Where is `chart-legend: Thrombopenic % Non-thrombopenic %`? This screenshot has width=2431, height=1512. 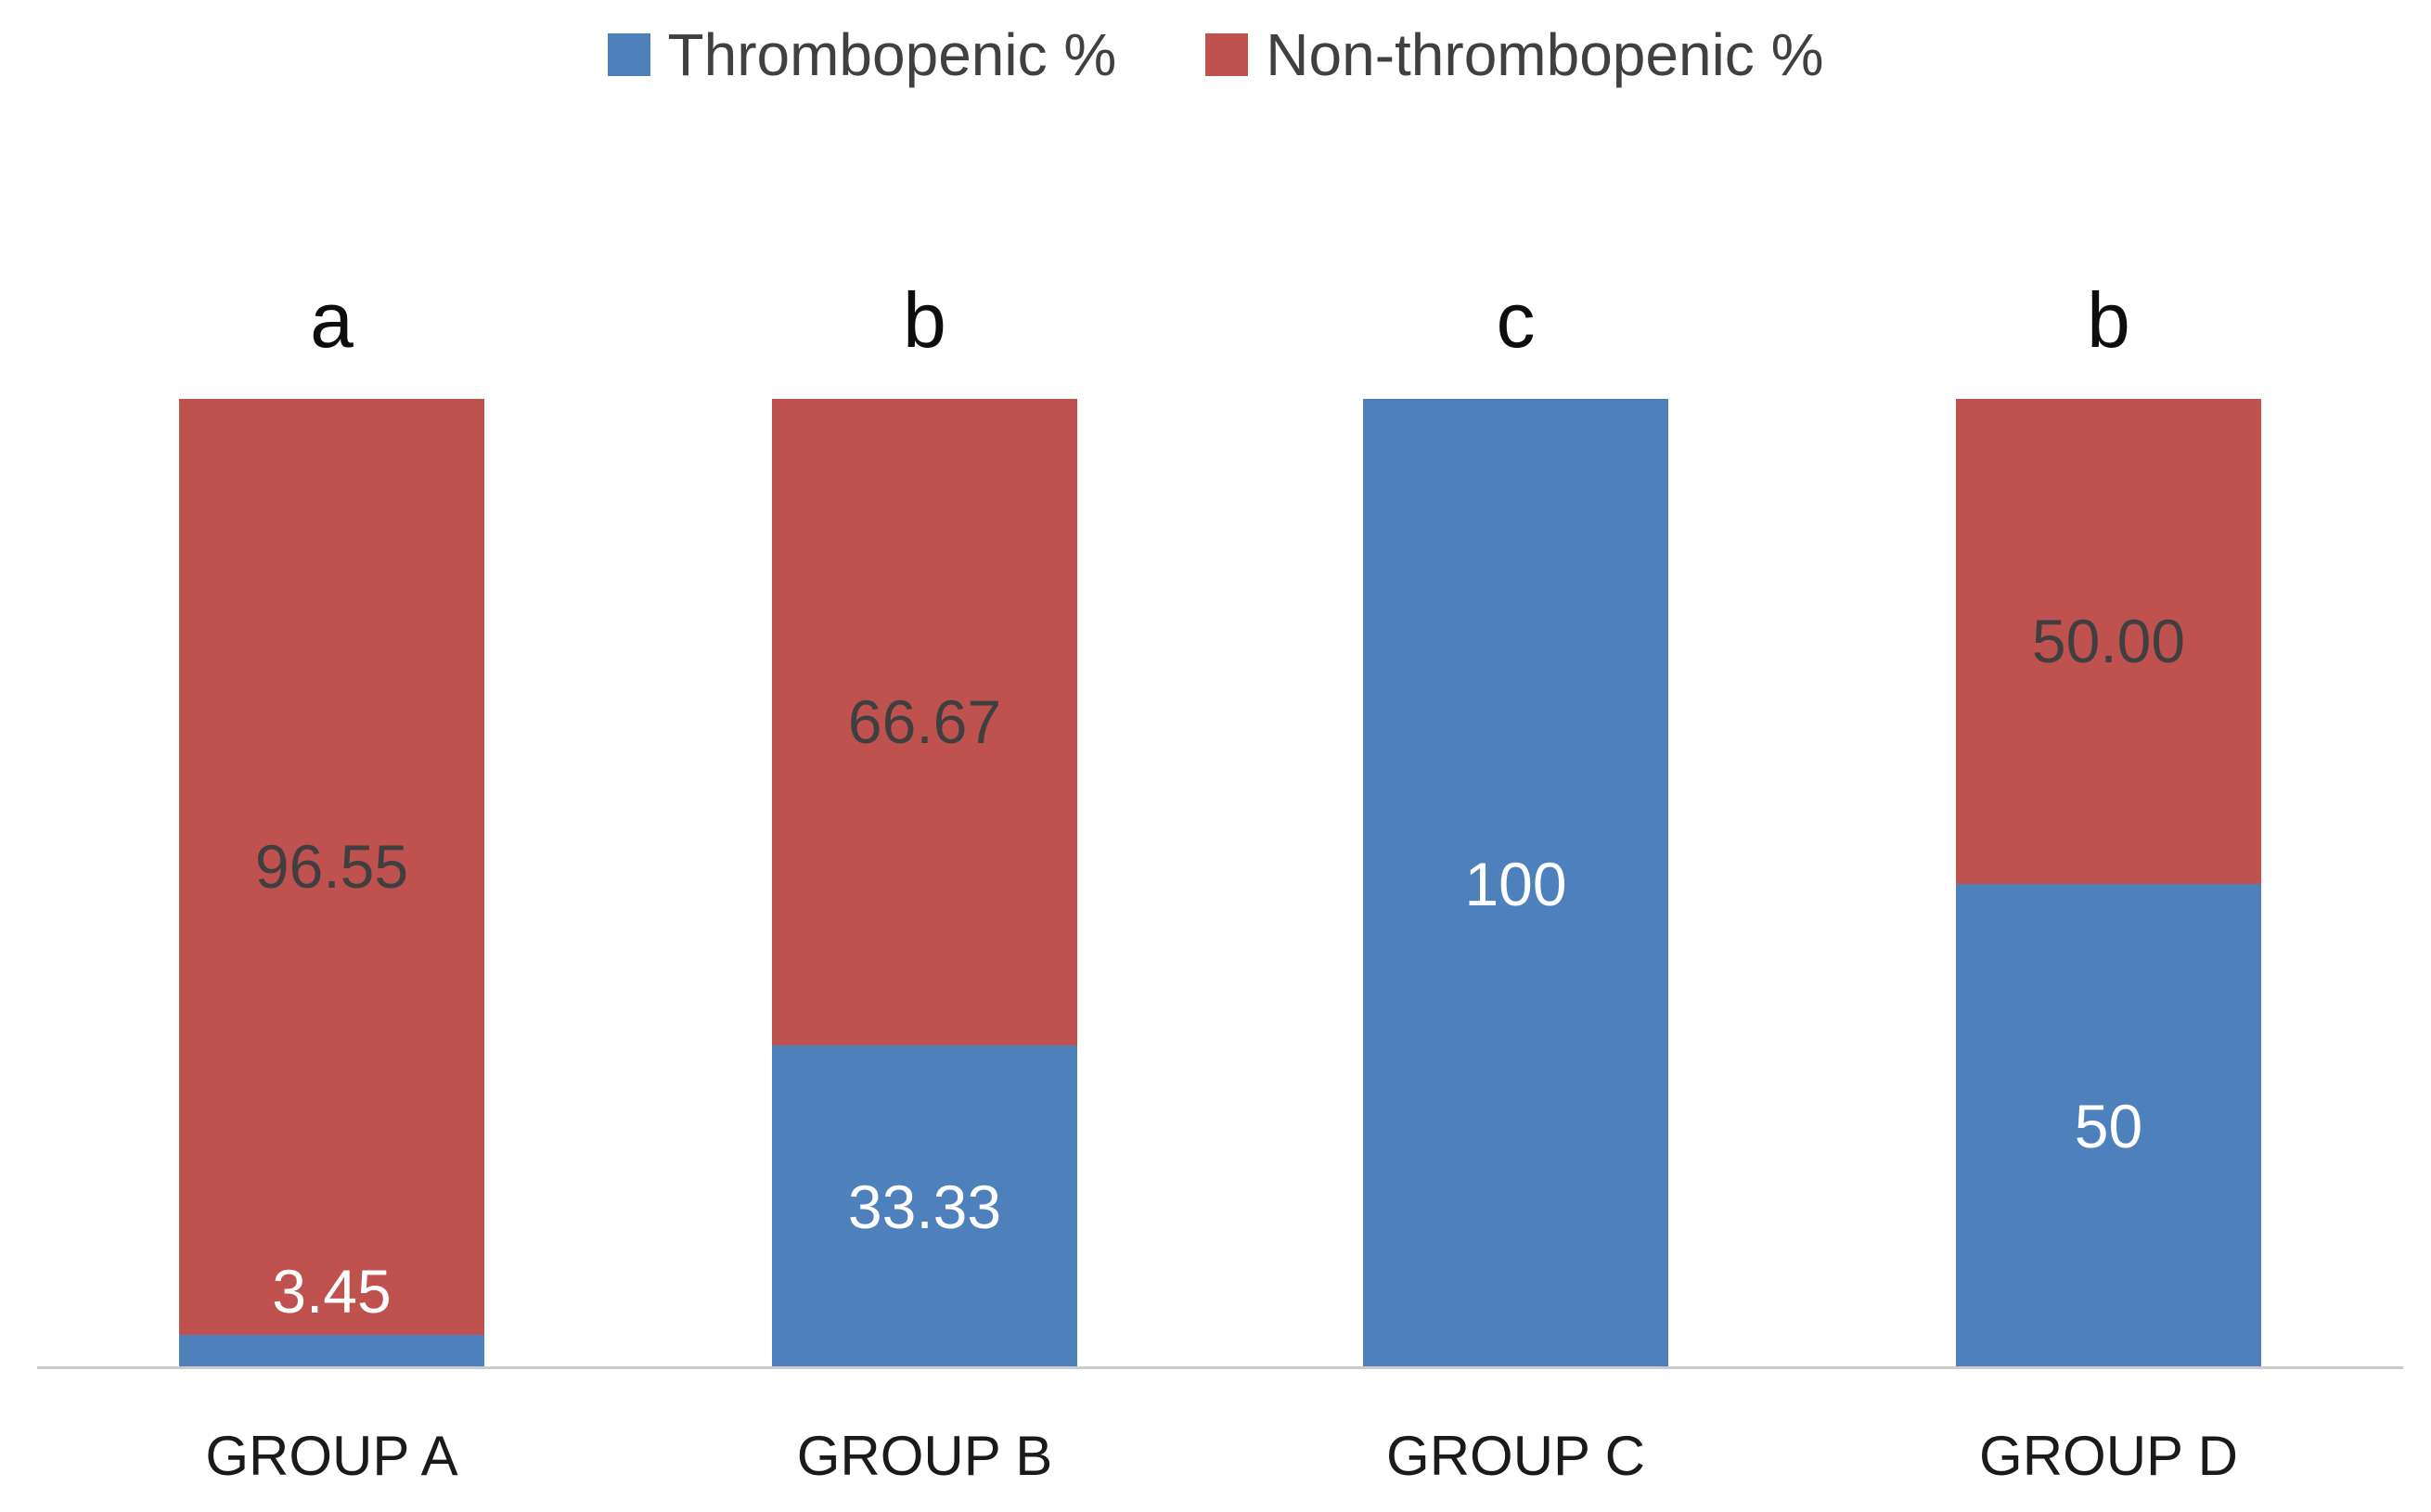 chart-legend: Thrombopenic % Non-thrombopenic % is located at coordinates (1215, 54).